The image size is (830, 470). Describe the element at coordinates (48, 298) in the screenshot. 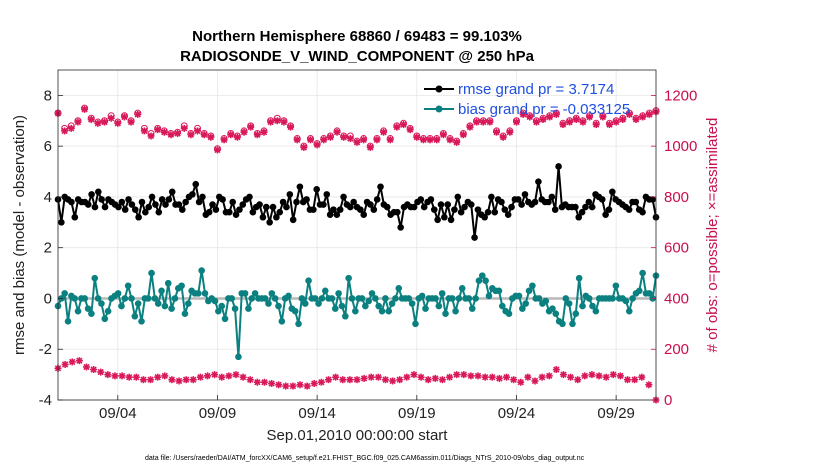

I see `y-tick-label: 0` at that location.